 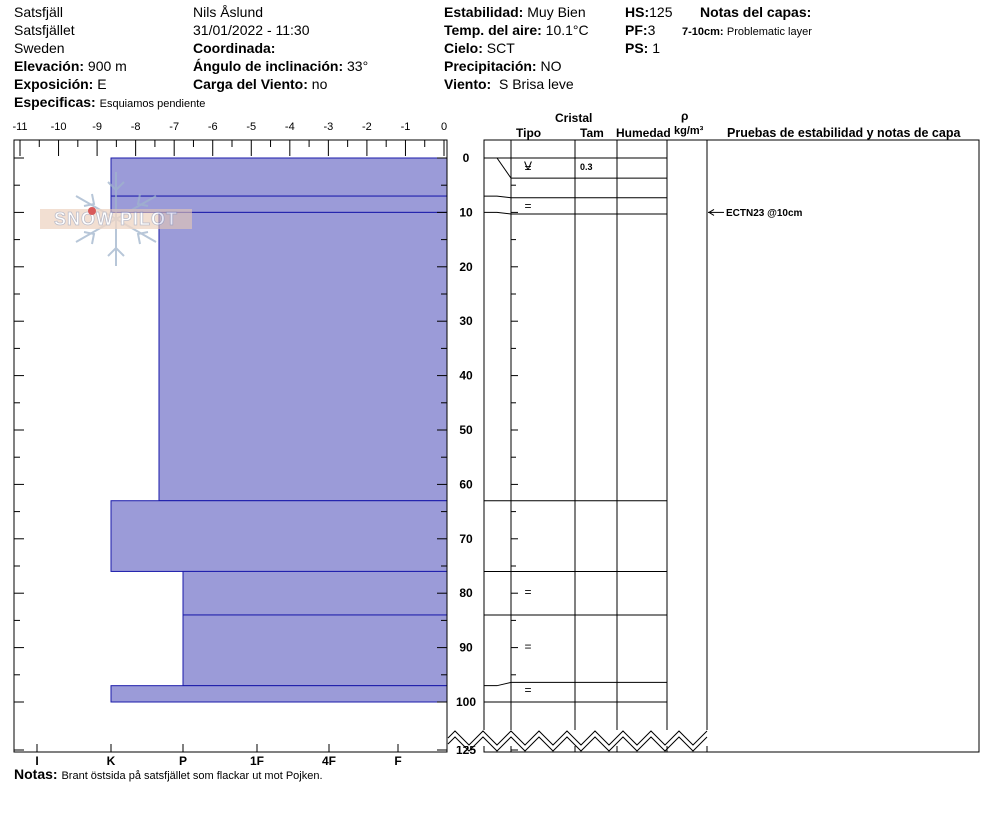 I want to click on depth-label: 10, so click(x=466, y=212).